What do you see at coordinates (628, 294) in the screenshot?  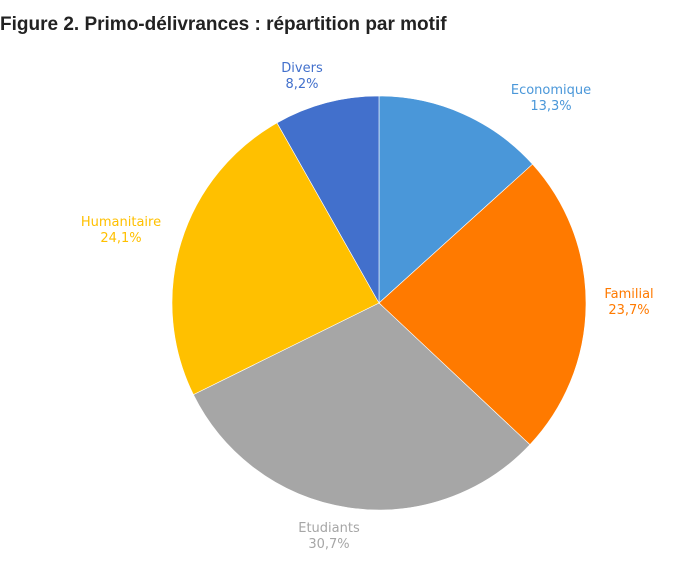 I see `slice-name: Familial` at bounding box center [628, 294].